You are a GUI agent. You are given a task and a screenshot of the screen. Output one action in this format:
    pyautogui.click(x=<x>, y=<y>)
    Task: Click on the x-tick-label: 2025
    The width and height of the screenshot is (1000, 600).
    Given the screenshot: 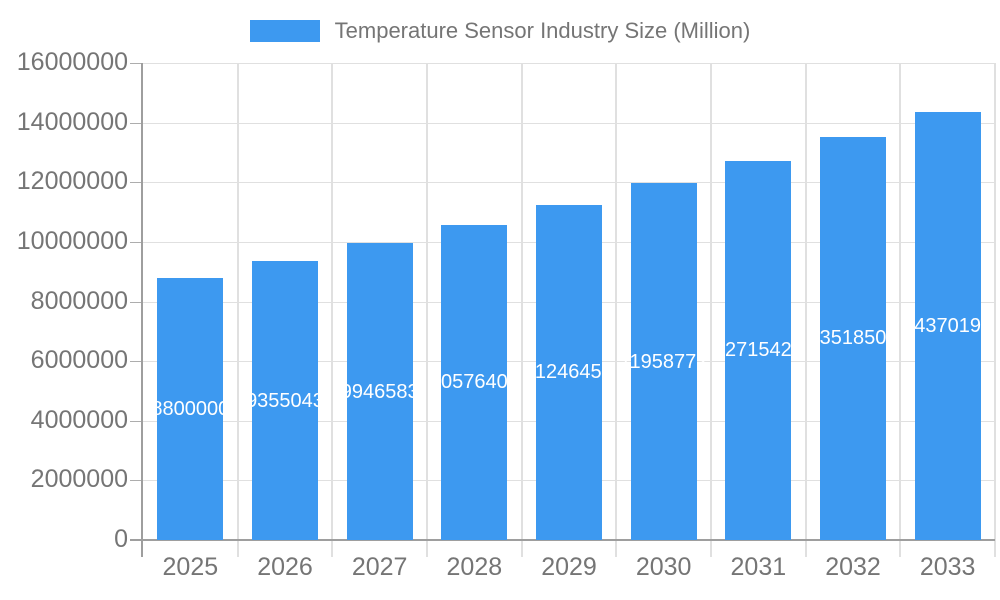 What is the action you would take?
    pyautogui.click(x=190, y=567)
    